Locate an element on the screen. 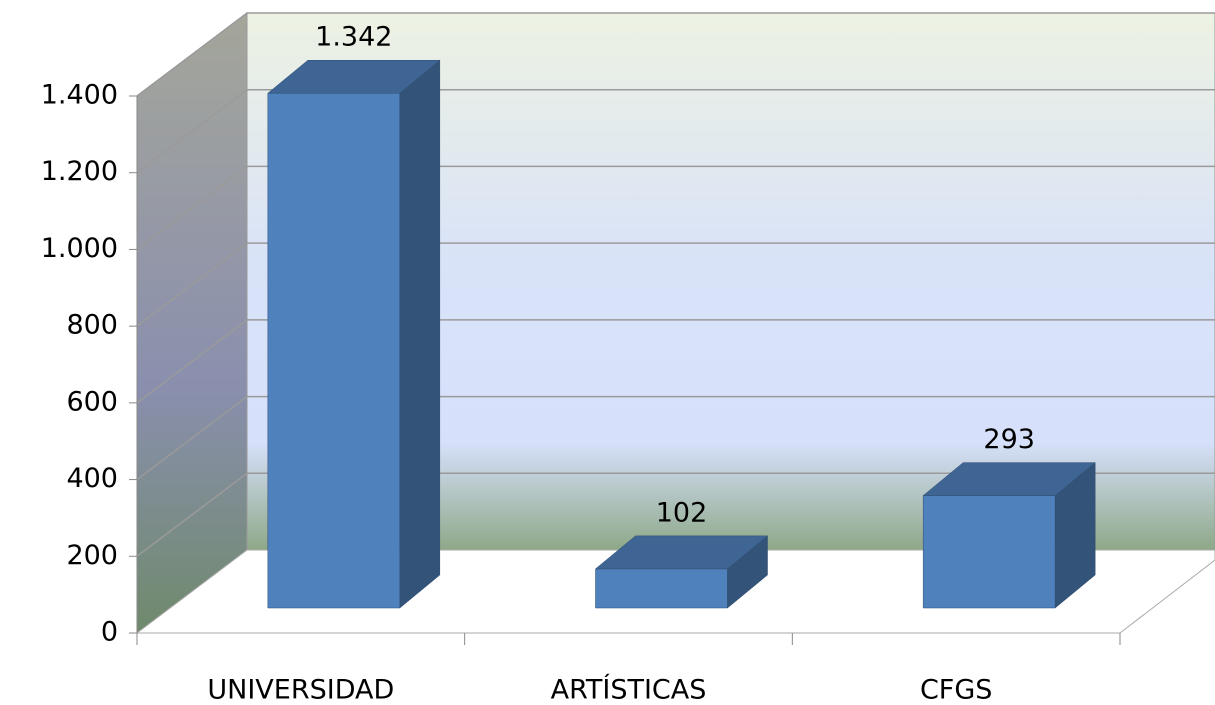 The height and width of the screenshot is (705, 1215). x-tick-label: UNIVERSIDAD is located at coordinates (300, 690).